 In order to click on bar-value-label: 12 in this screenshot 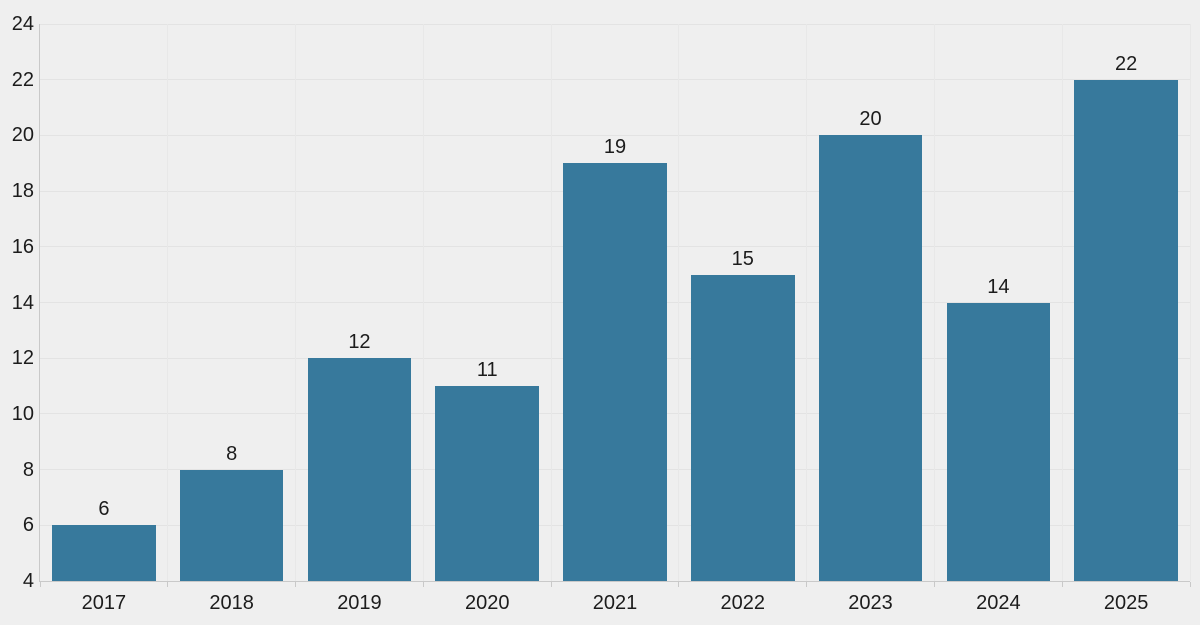, I will do `click(359, 342)`.